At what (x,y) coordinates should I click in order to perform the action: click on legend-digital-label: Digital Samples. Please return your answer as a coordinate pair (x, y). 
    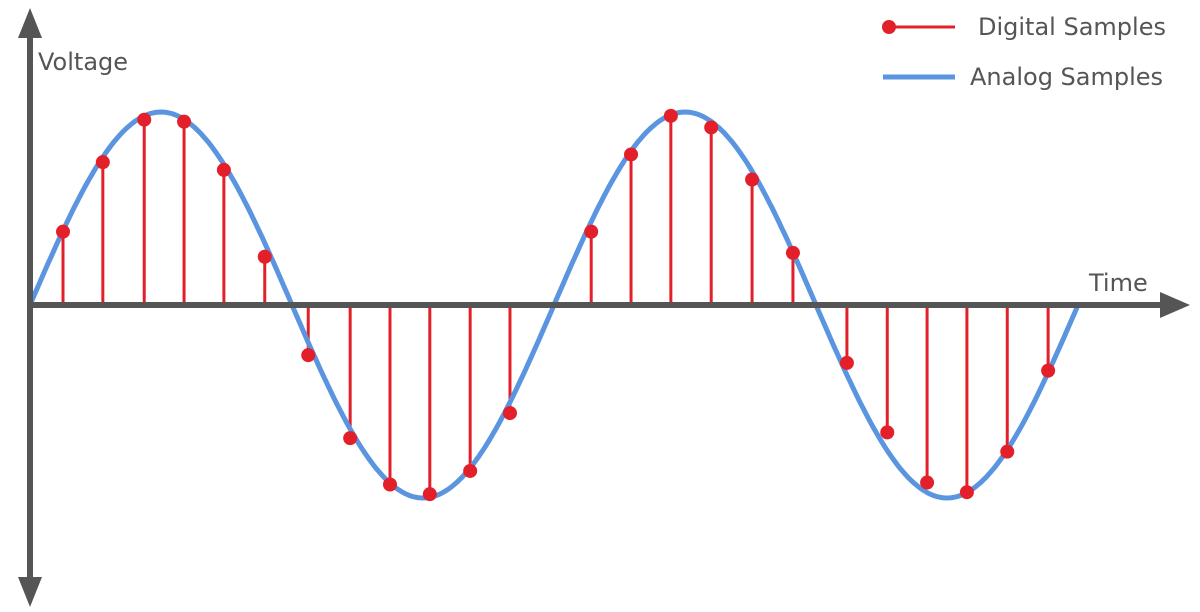
    Looking at the image, I should click on (1072, 27).